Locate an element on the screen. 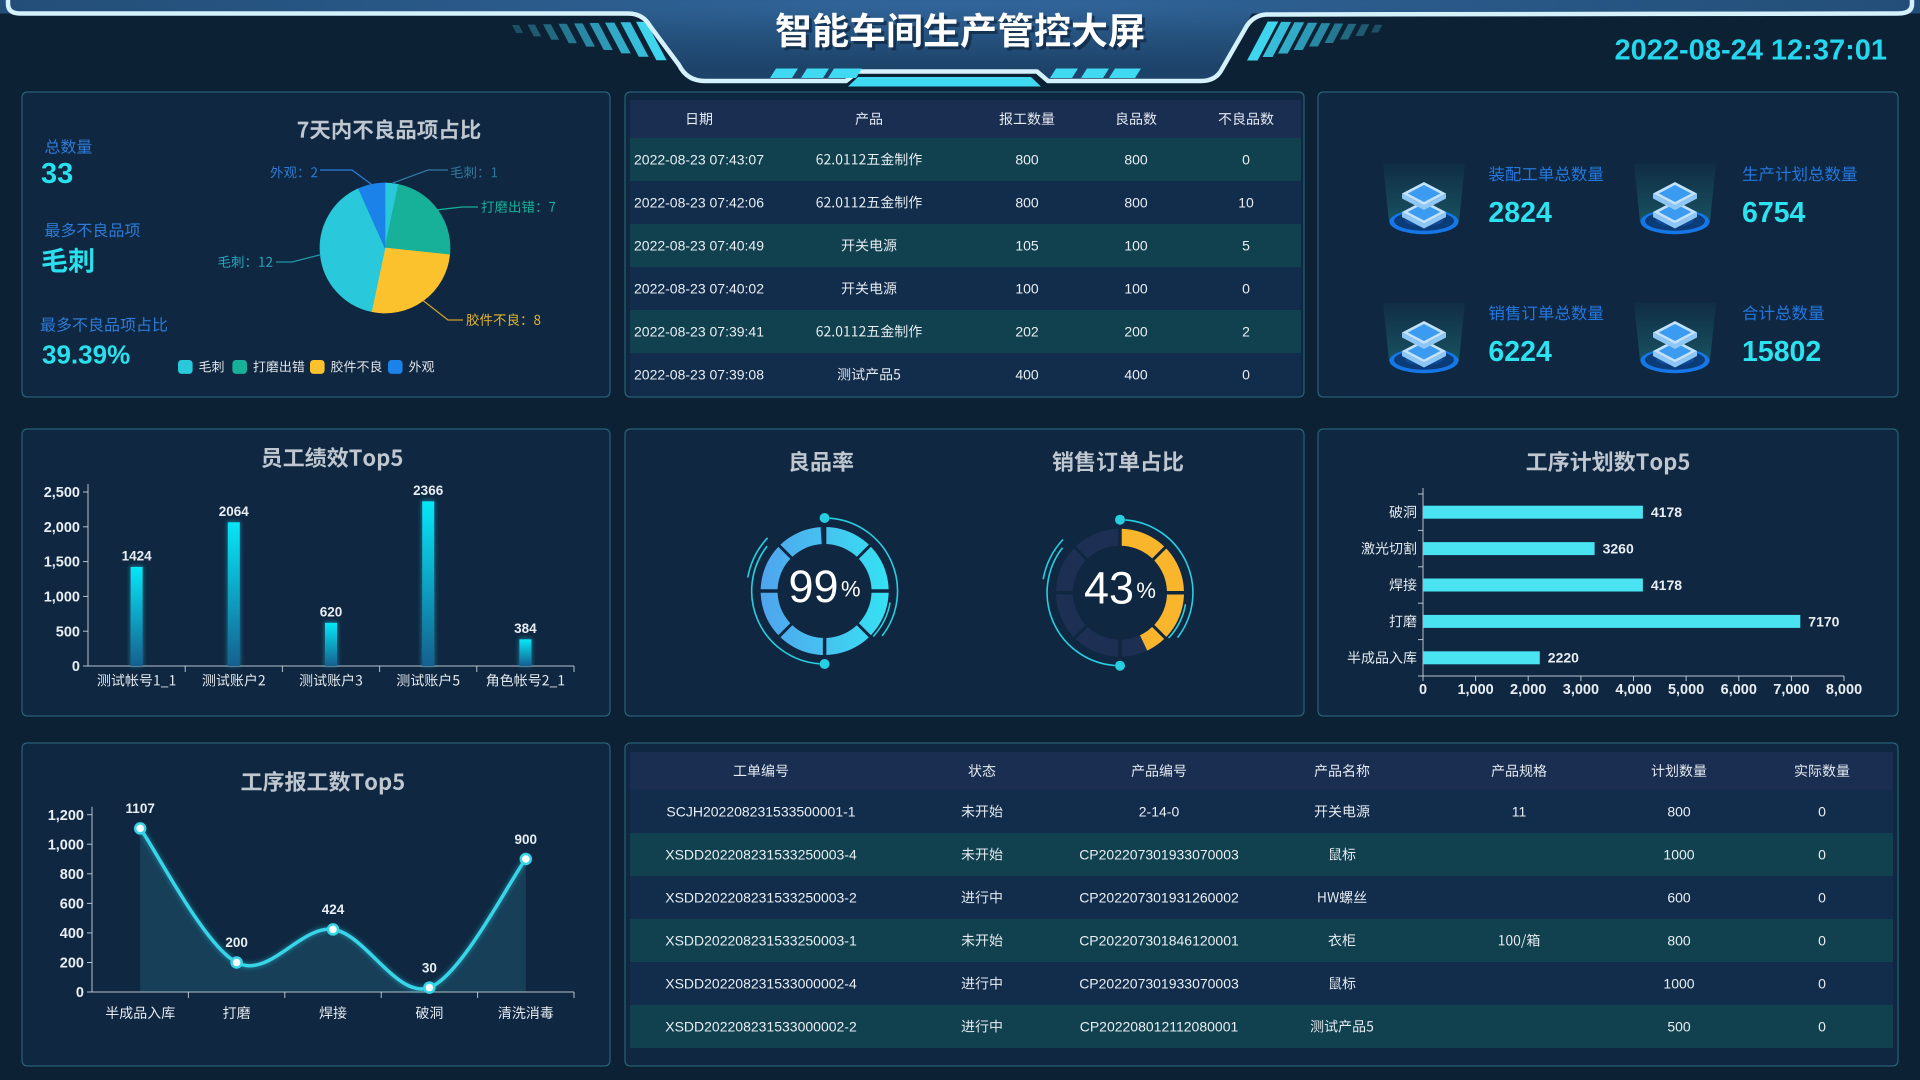 The image size is (1920, 1080). svg-text: 30 is located at coordinates (429, 967).